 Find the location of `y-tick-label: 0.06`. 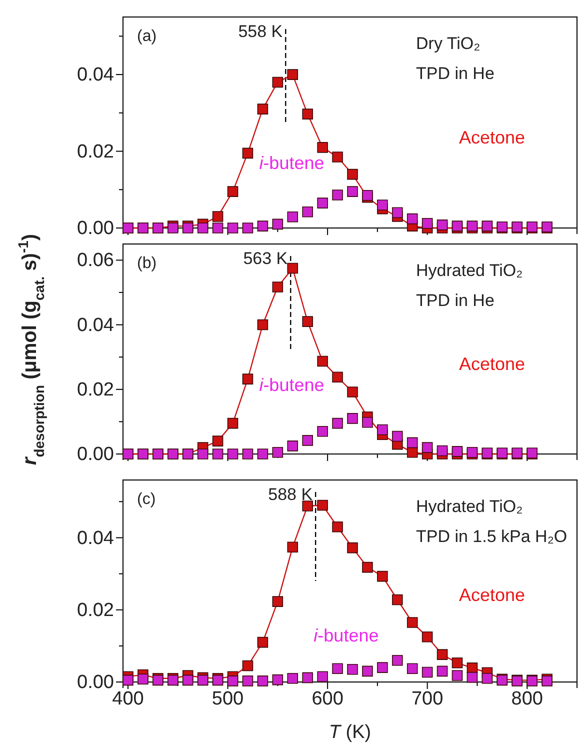

y-tick-label: 0.06 is located at coordinates (95, 261).